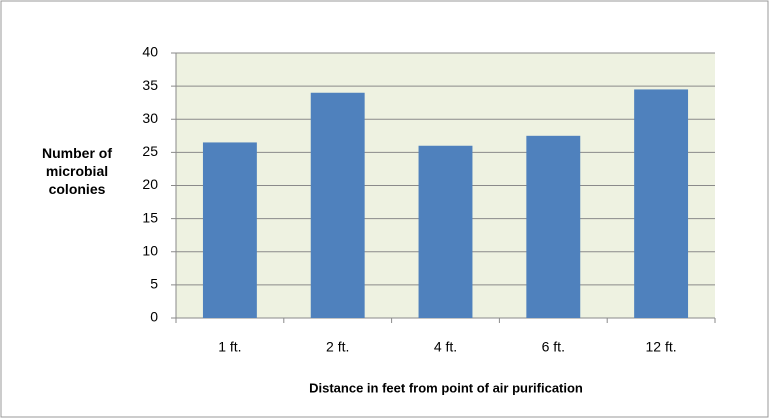 This screenshot has width=770, height=419. What do you see at coordinates (150, 250) in the screenshot?
I see `y-tick-label: 10` at bounding box center [150, 250].